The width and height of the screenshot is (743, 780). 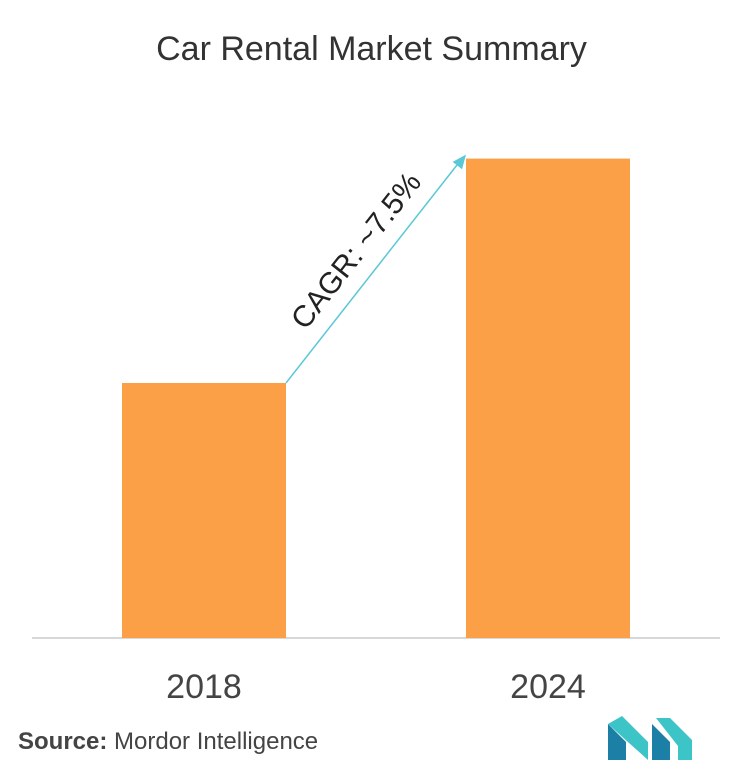 I want to click on cagr-arrow-line, so click(x=374, y=271).